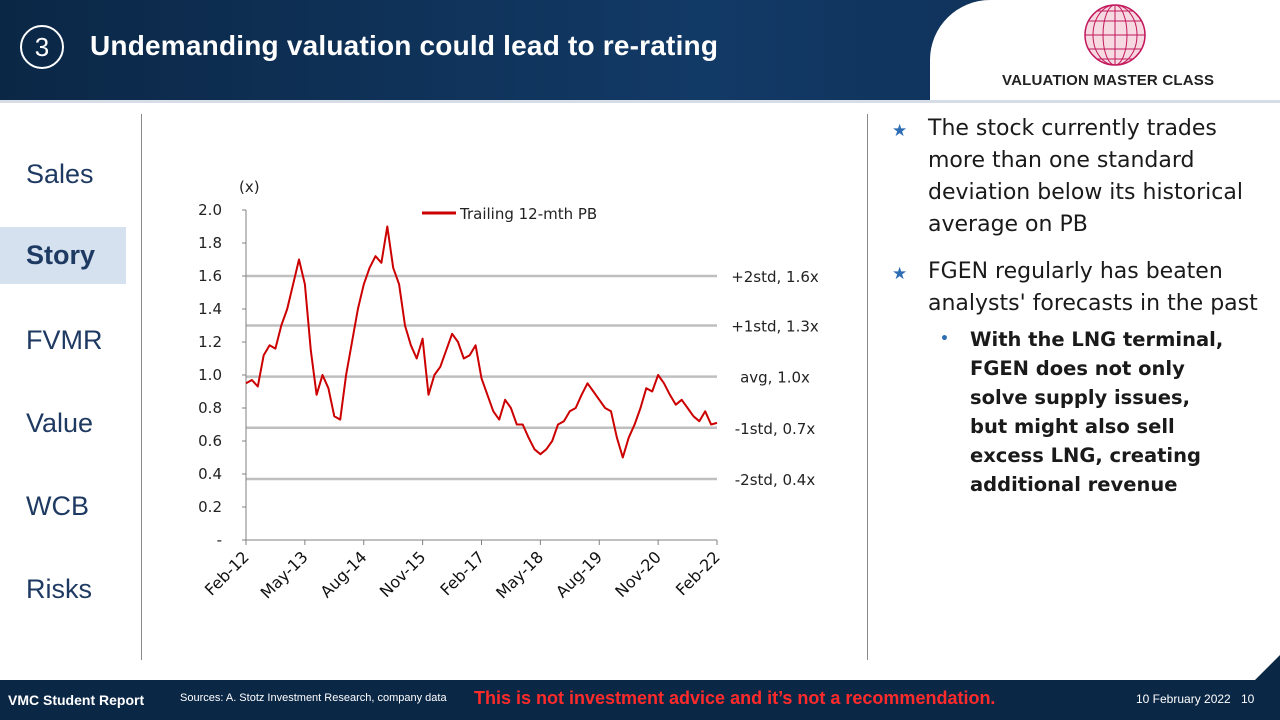 Image resolution: width=1280 pixels, height=720 pixels. I want to click on x-tick-label-2: Aug-14, so click(344, 574).